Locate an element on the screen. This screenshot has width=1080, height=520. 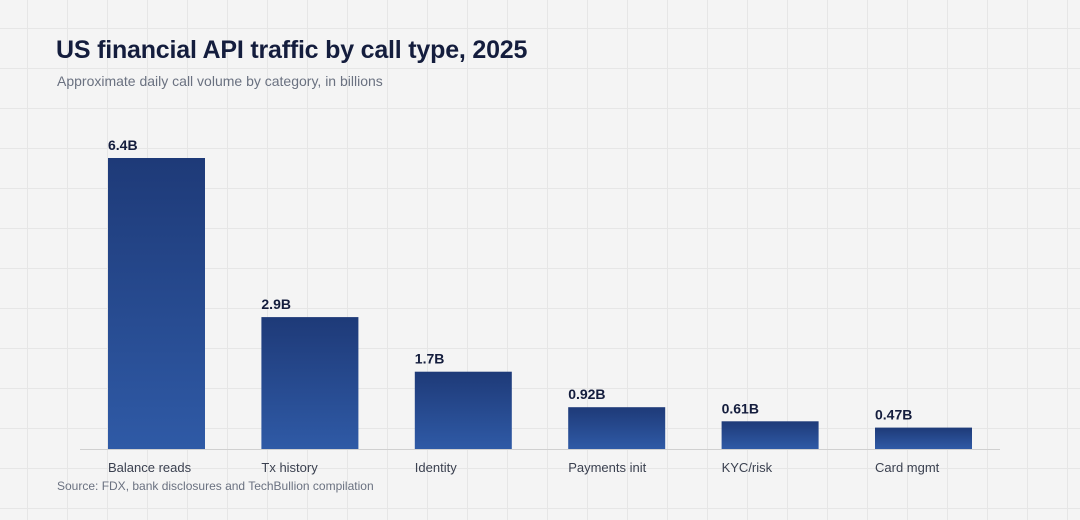
category-label: Payments init is located at coordinates (607, 467).